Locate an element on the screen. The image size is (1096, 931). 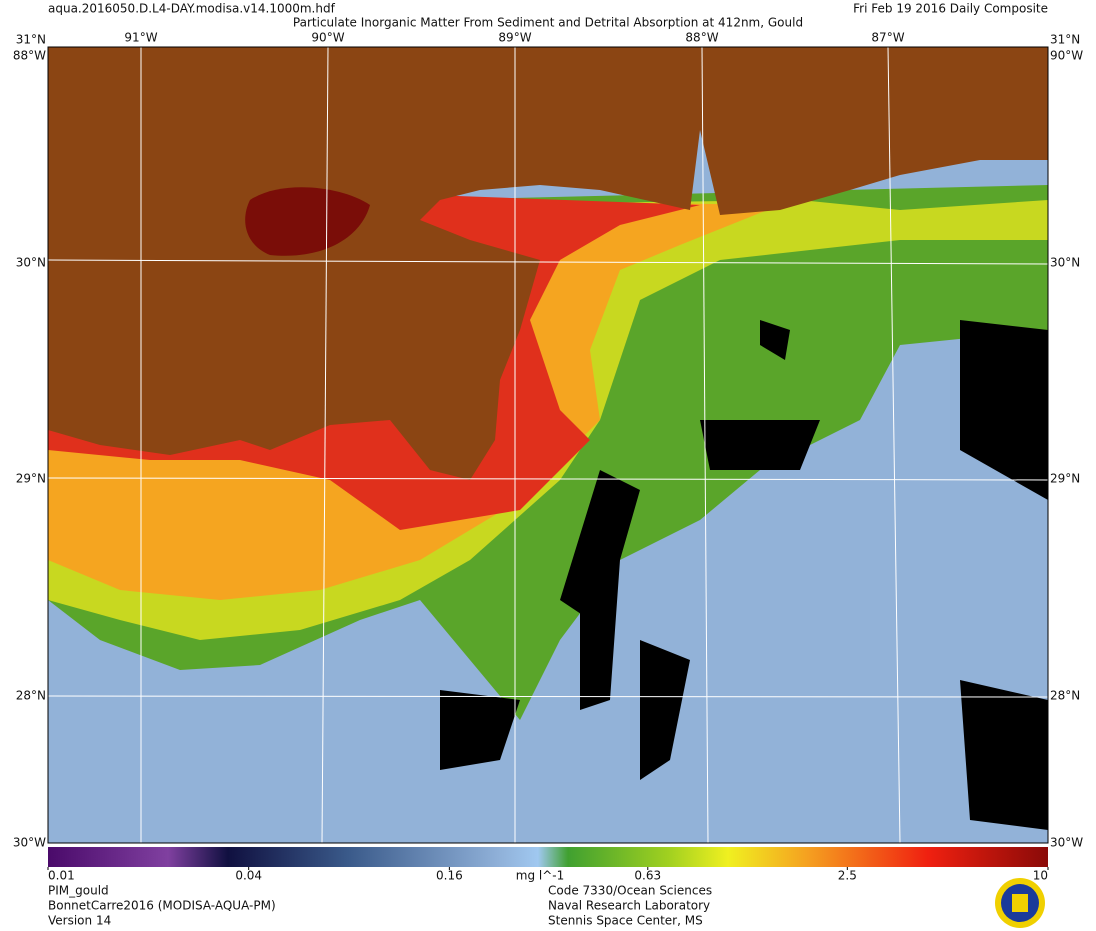
colorbar-tick-label: 0.04 is located at coordinates (248, 876).